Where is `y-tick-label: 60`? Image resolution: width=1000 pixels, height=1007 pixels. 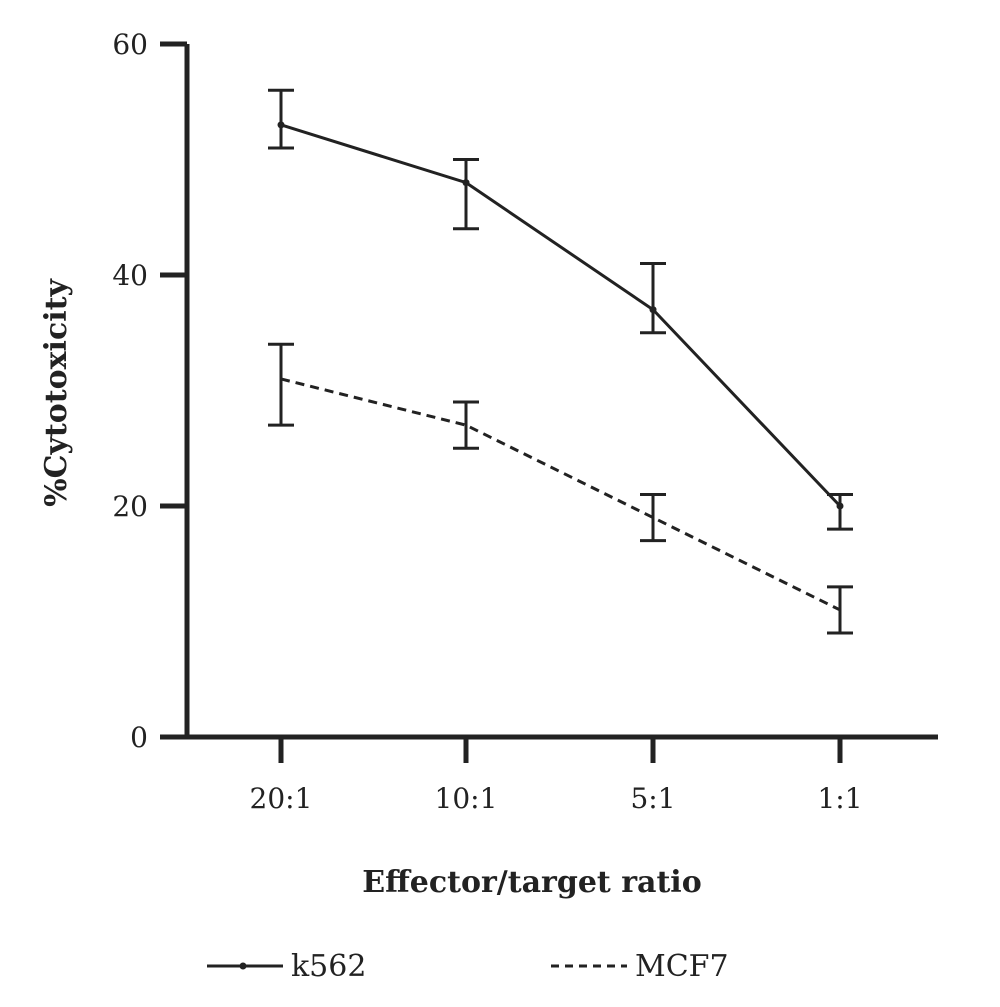
y-tick-label: 60 is located at coordinates (130, 44).